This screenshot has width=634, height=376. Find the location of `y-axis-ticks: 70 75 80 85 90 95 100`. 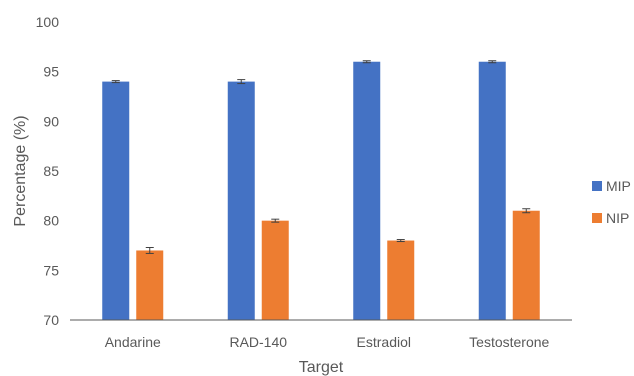

y-axis-ticks: 70 75 80 85 90 95 100 is located at coordinates (48, 171).